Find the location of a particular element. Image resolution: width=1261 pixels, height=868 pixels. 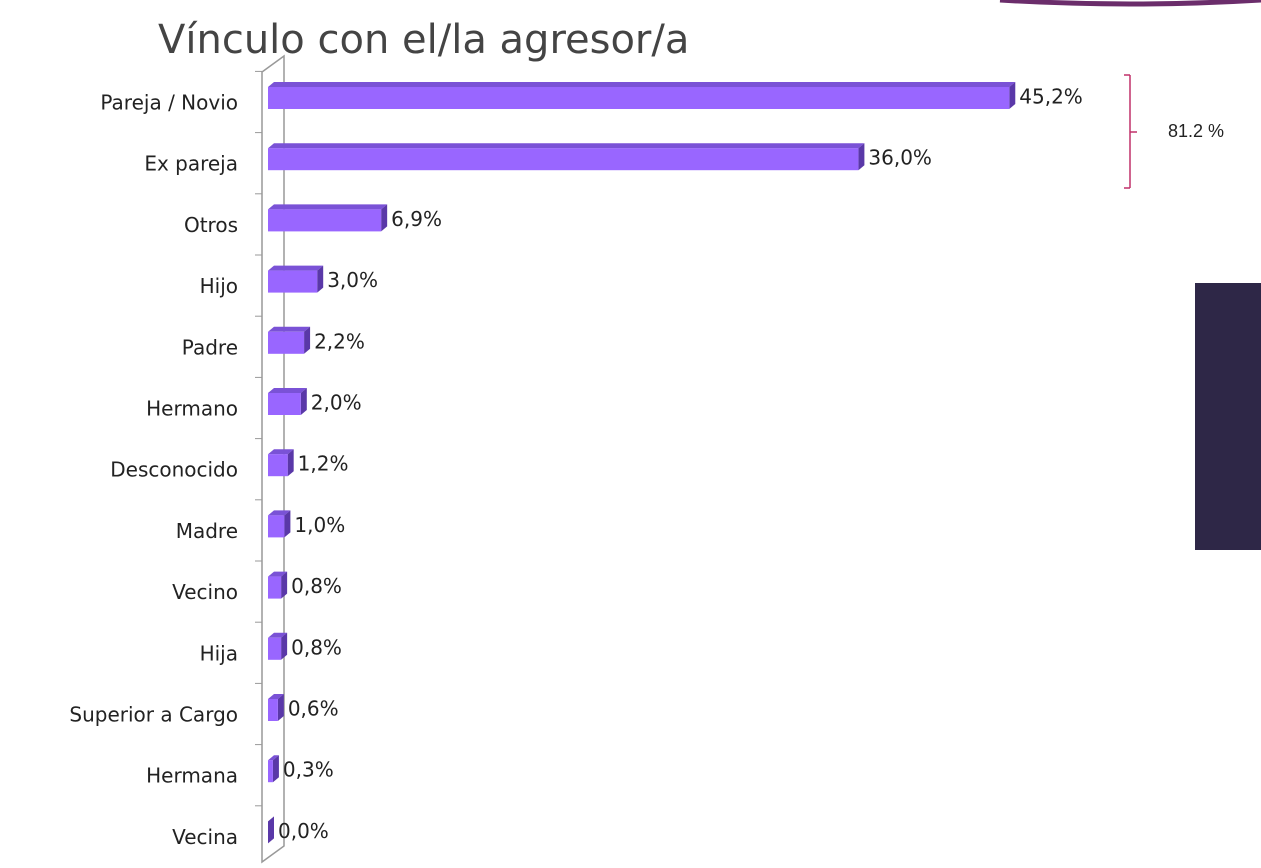

annotation: 81.2 % is located at coordinates (1196, 131).